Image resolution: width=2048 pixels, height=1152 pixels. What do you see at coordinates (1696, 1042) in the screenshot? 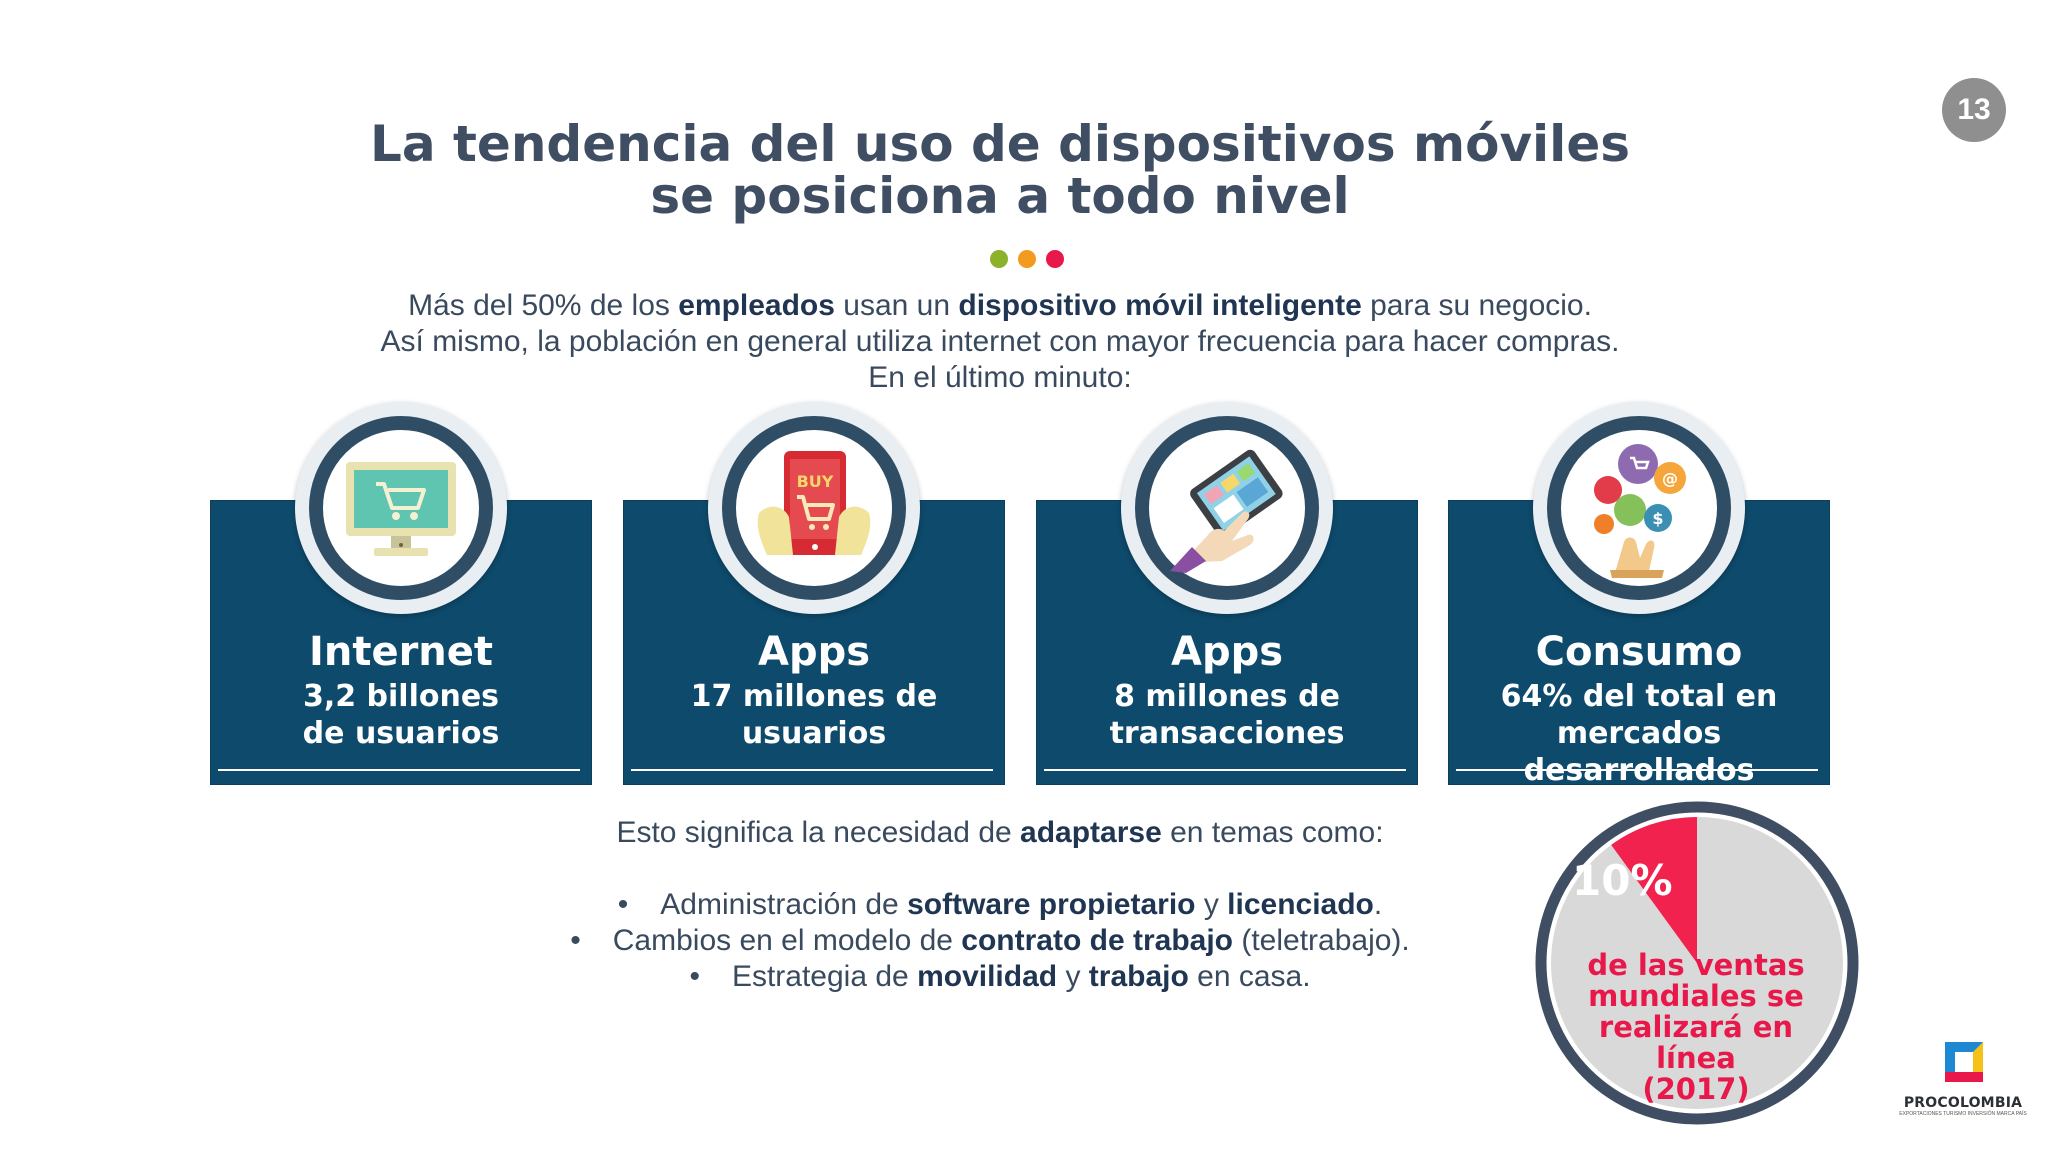
I see `pie-text-line: realizará en línea` at bounding box center [1696, 1042].